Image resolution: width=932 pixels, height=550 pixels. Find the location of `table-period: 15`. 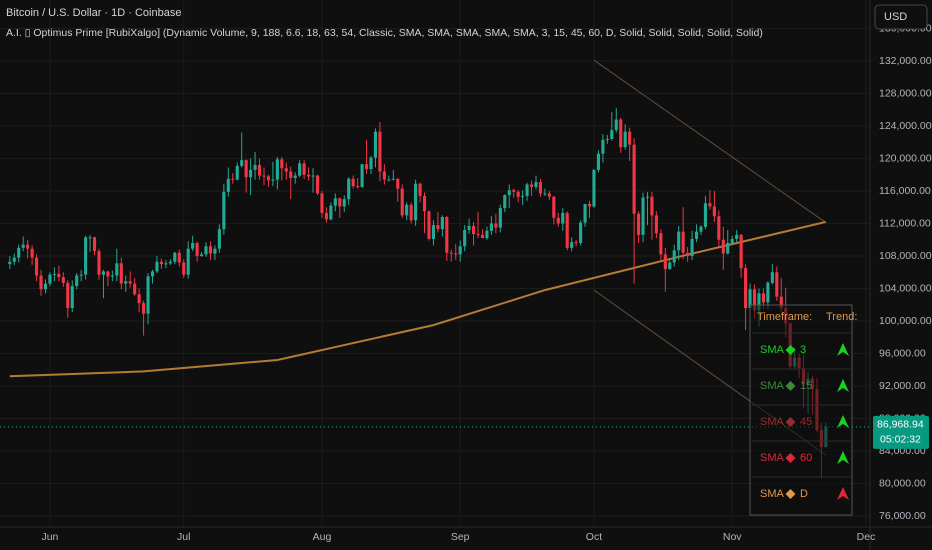

table-period: 15 is located at coordinates (806, 386).